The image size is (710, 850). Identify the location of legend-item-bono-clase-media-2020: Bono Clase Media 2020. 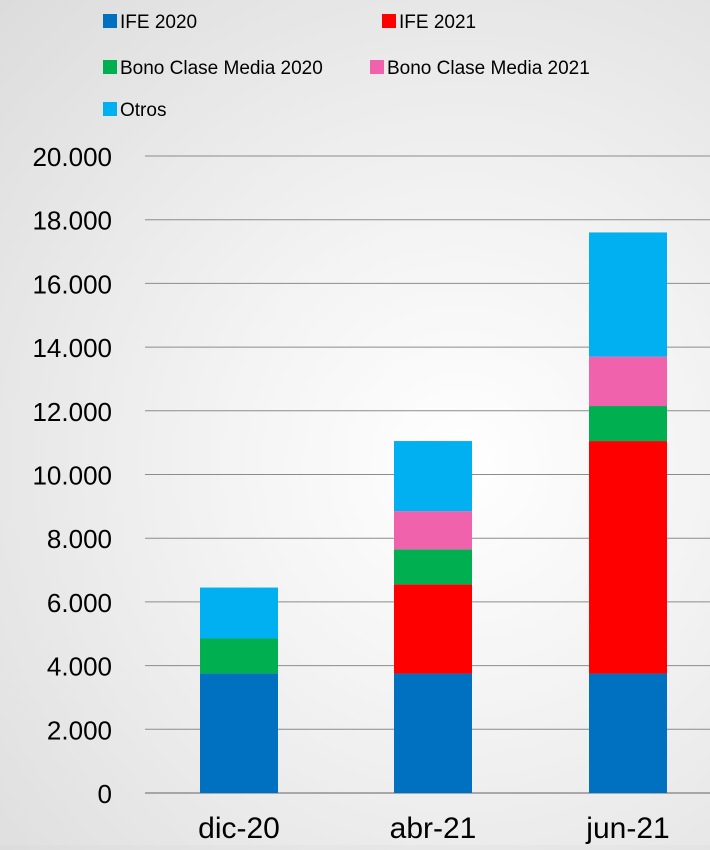
(213, 68).